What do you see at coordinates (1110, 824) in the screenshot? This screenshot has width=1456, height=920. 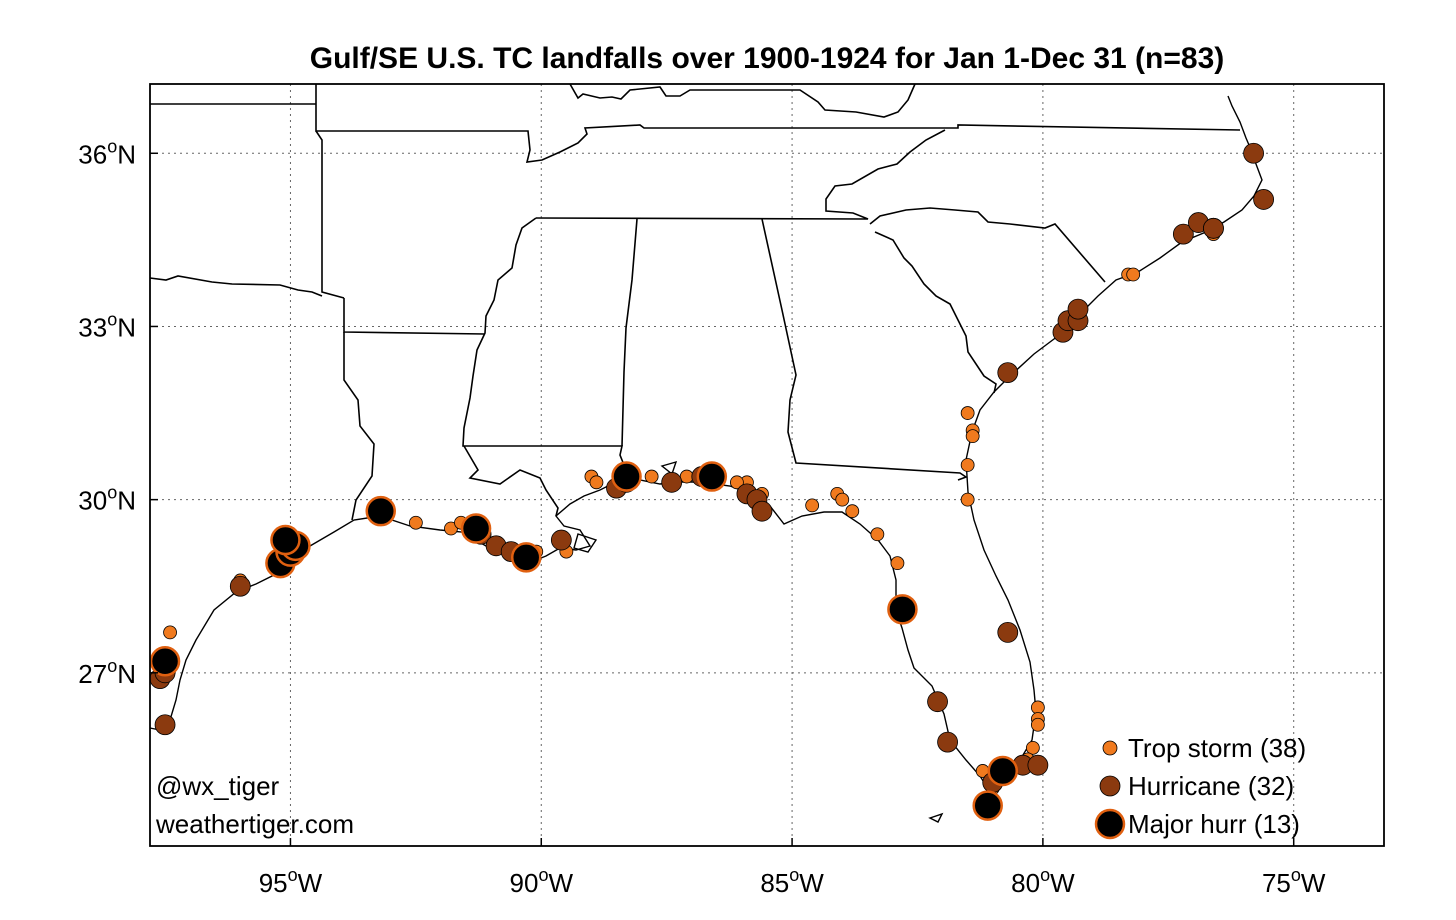 I see `legend-marker-major` at bounding box center [1110, 824].